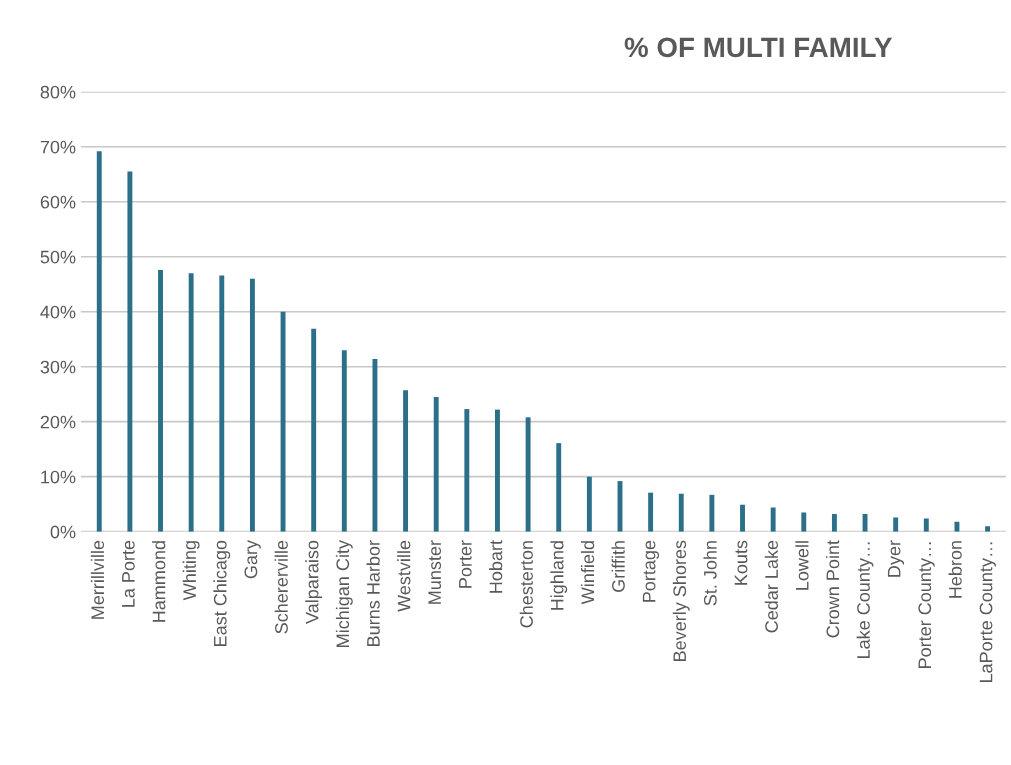 The image size is (1011, 765). I want to click on x-tick-label: Munster, so click(435, 572).